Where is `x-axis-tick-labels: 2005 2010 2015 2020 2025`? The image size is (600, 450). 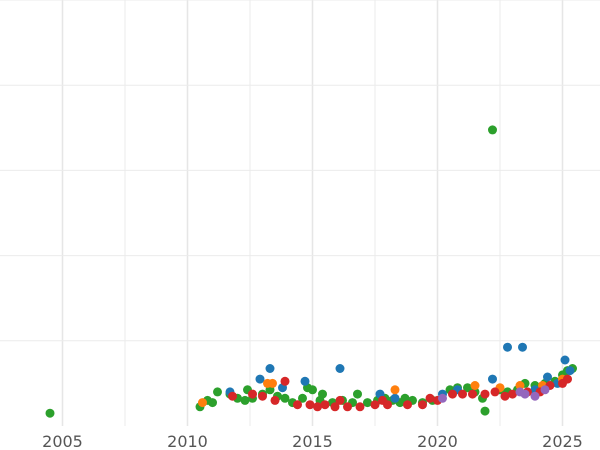
x-axis-tick-labels: 2005 2010 2015 2020 2025 is located at coordinates (312, 441).